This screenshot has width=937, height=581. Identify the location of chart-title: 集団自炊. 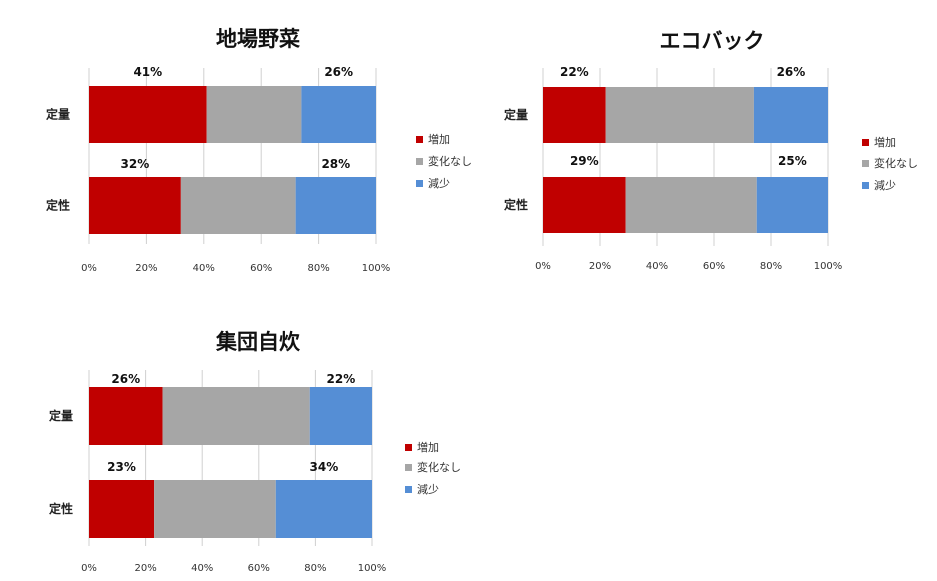
(258, 342).